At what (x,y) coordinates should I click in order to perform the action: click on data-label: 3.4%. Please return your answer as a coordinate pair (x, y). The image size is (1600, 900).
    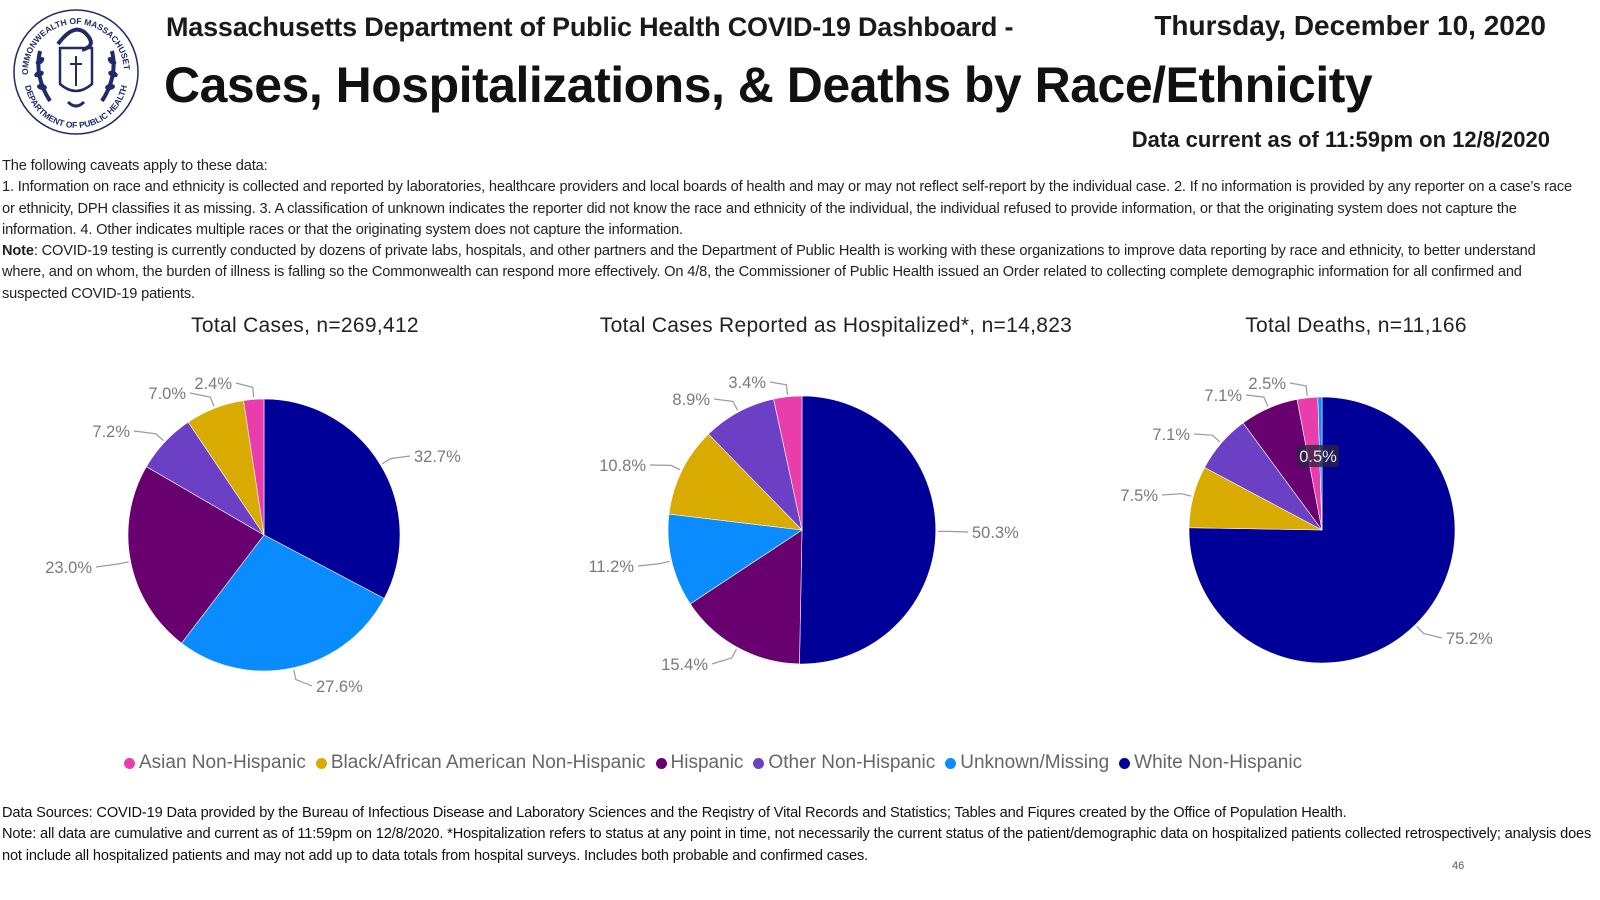
    Looking at the image, I should click on (747, 383).